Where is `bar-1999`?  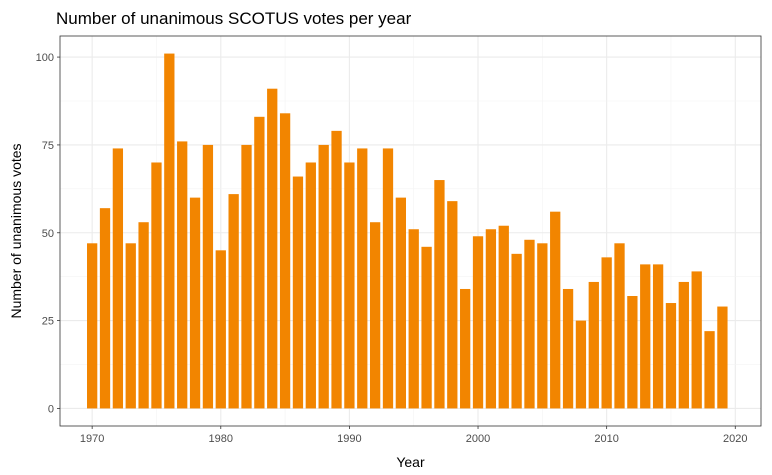 bar-1999 is located at coordinates (465, 348).